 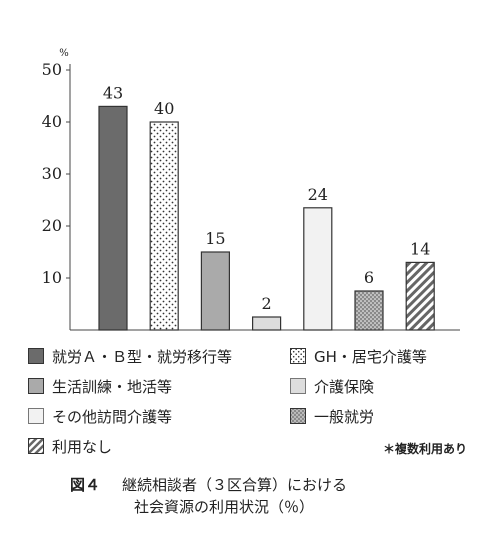 I want to click on legend-label: 就労Ａ・Ｂ型・就労移行等, so click(x=142, y=356).